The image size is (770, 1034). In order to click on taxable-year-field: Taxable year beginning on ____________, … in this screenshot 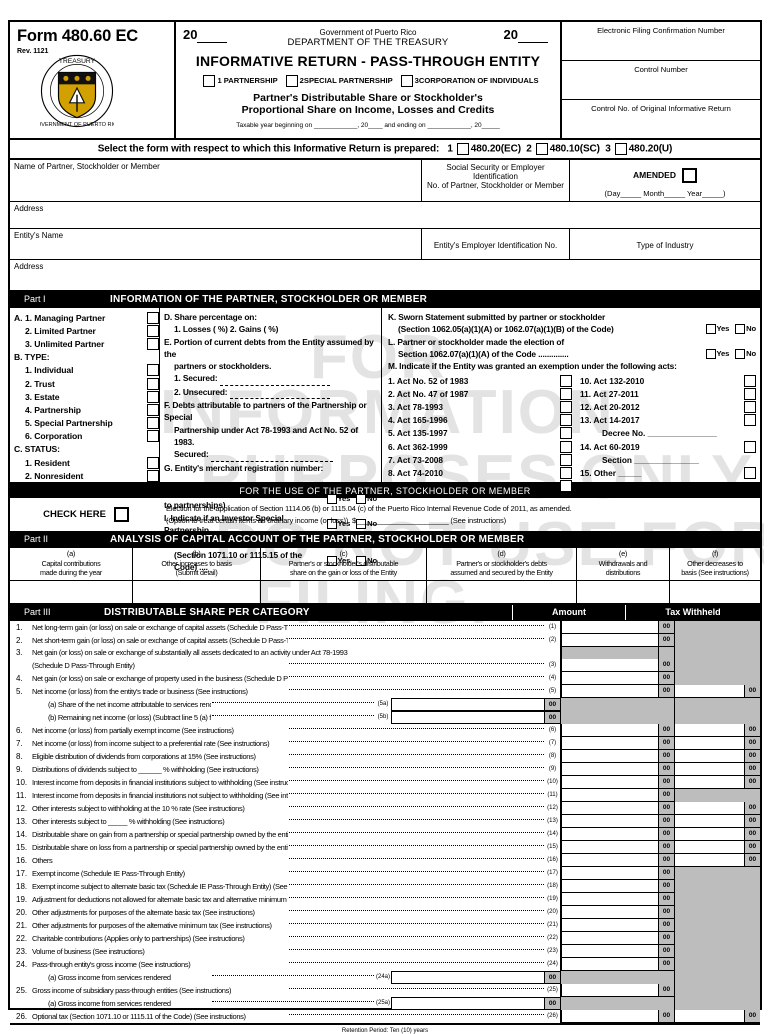, I will do `click(368, 125)`.